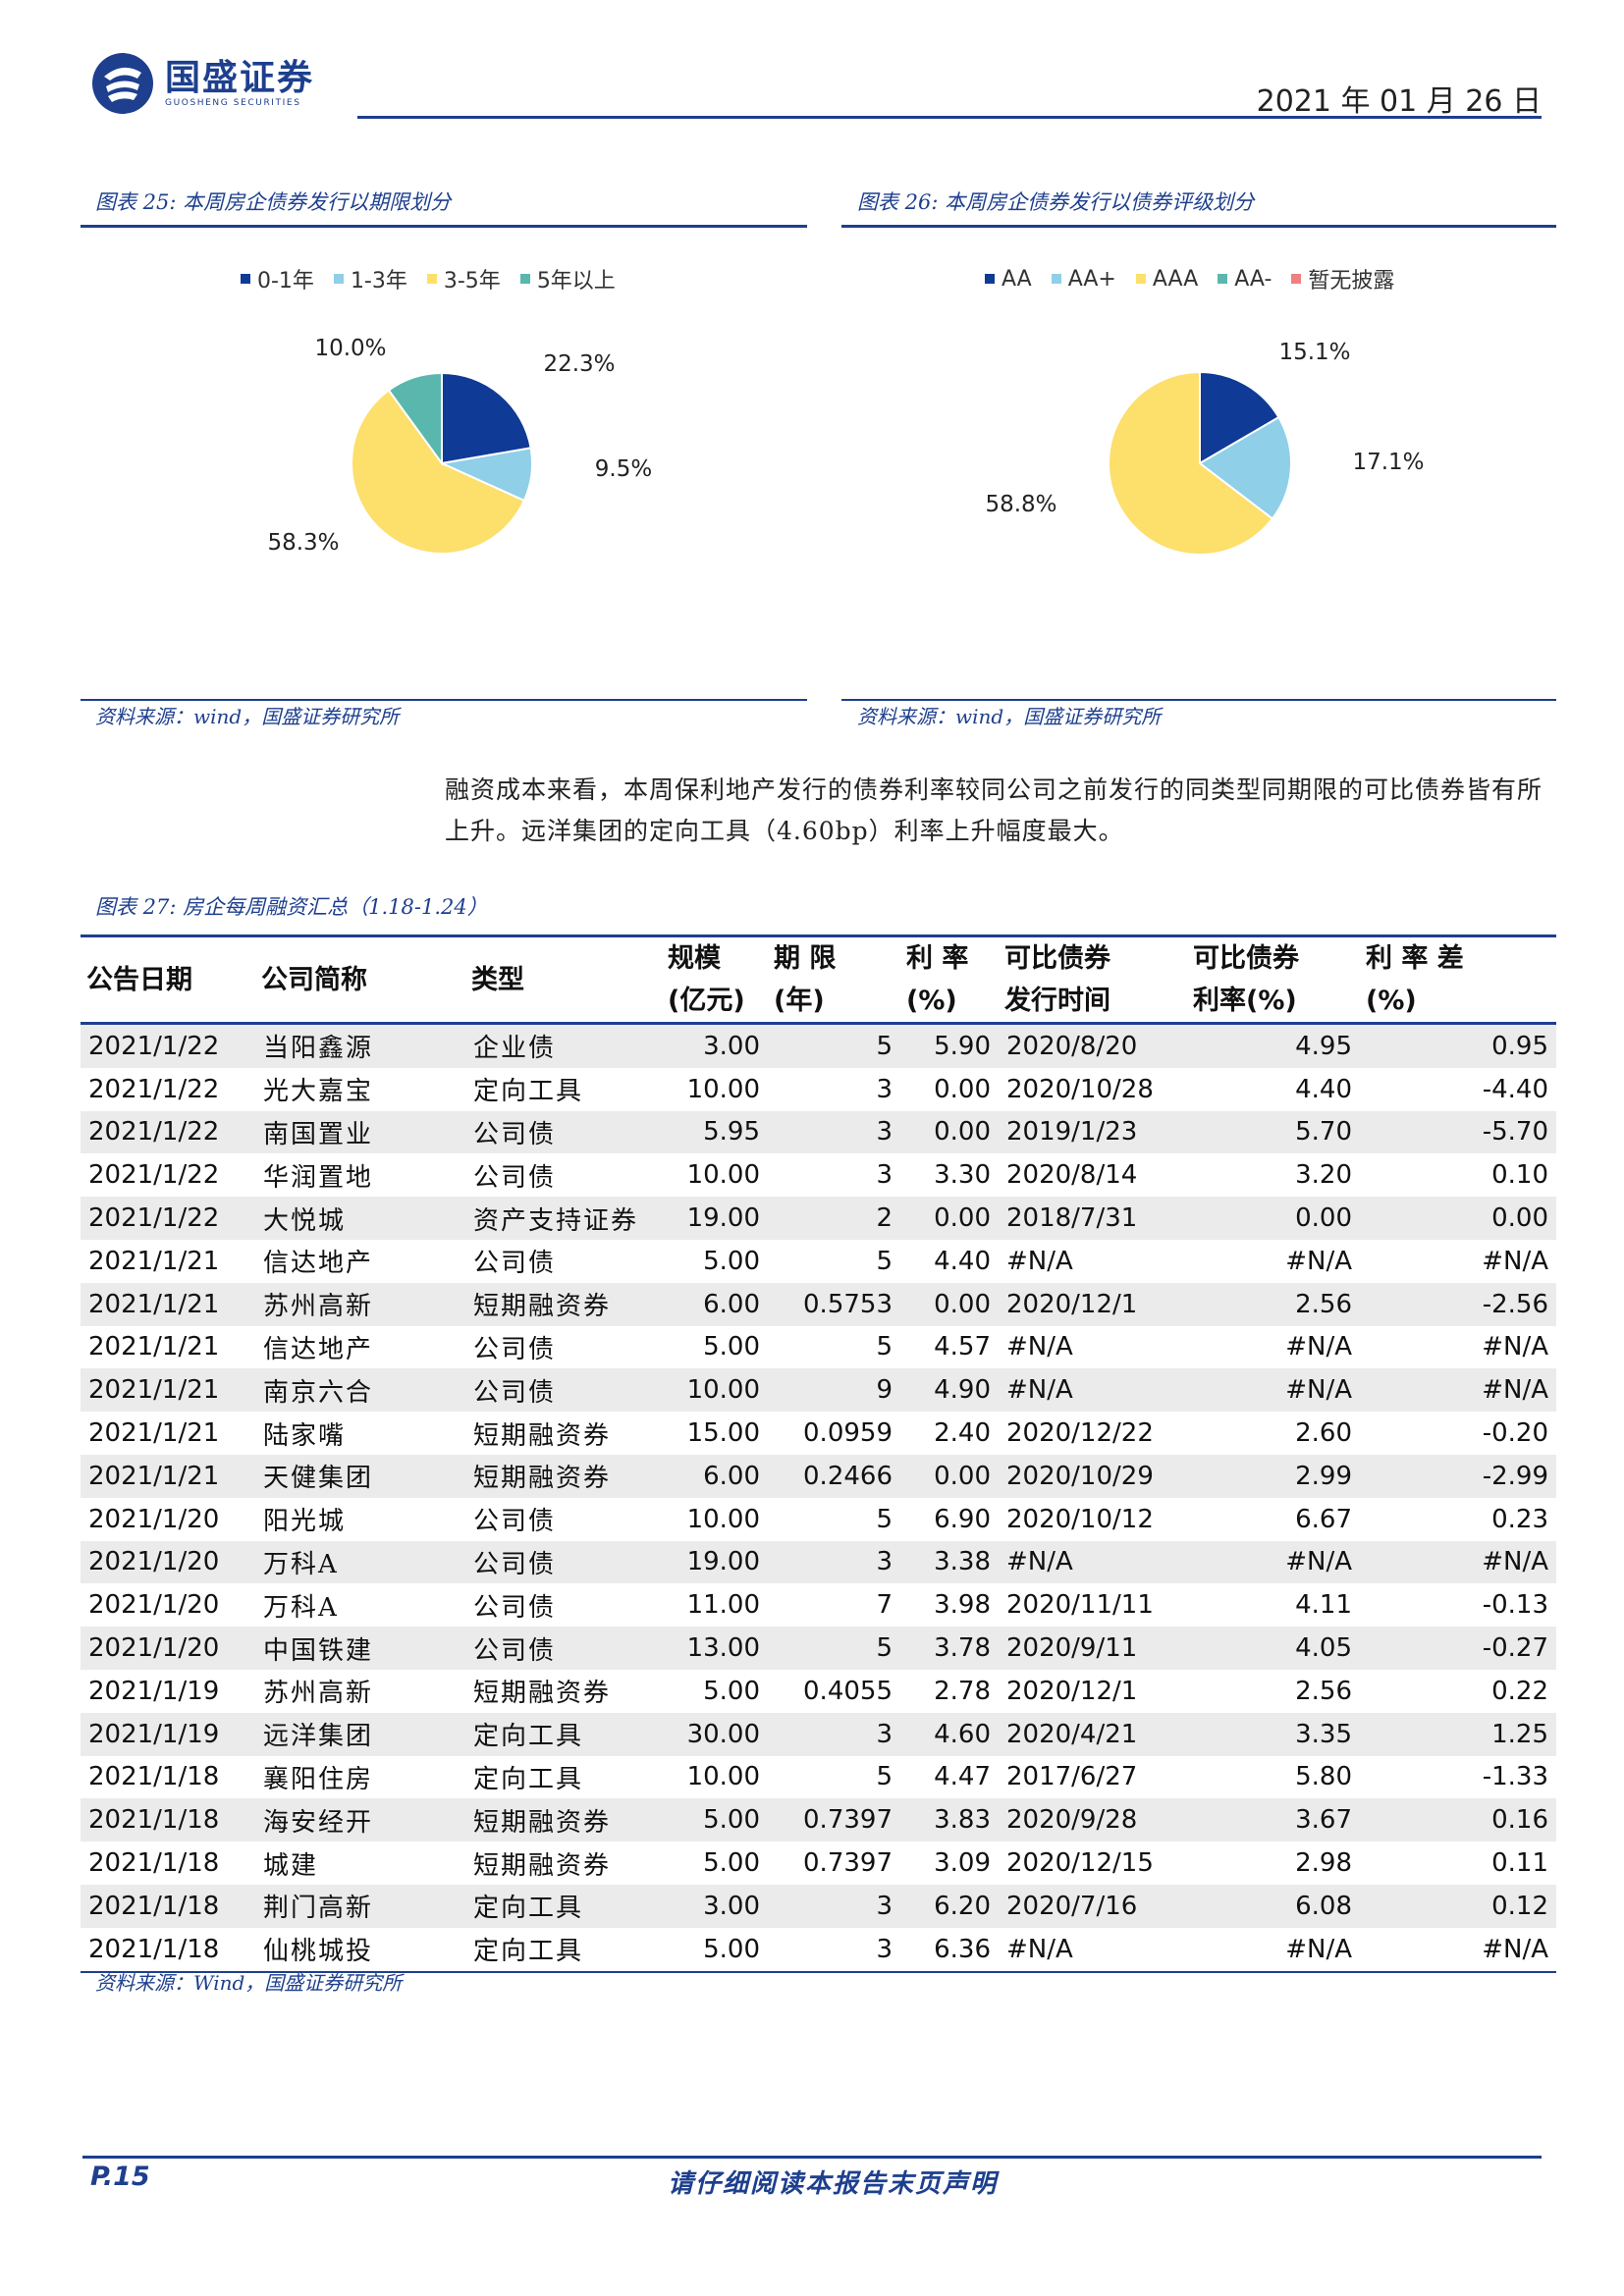 This screenshot has width=1624, height=2296. Describe the element at coordinates (1458, 1734) in the screenshot. I see `table-cell: 1.25` at that location.